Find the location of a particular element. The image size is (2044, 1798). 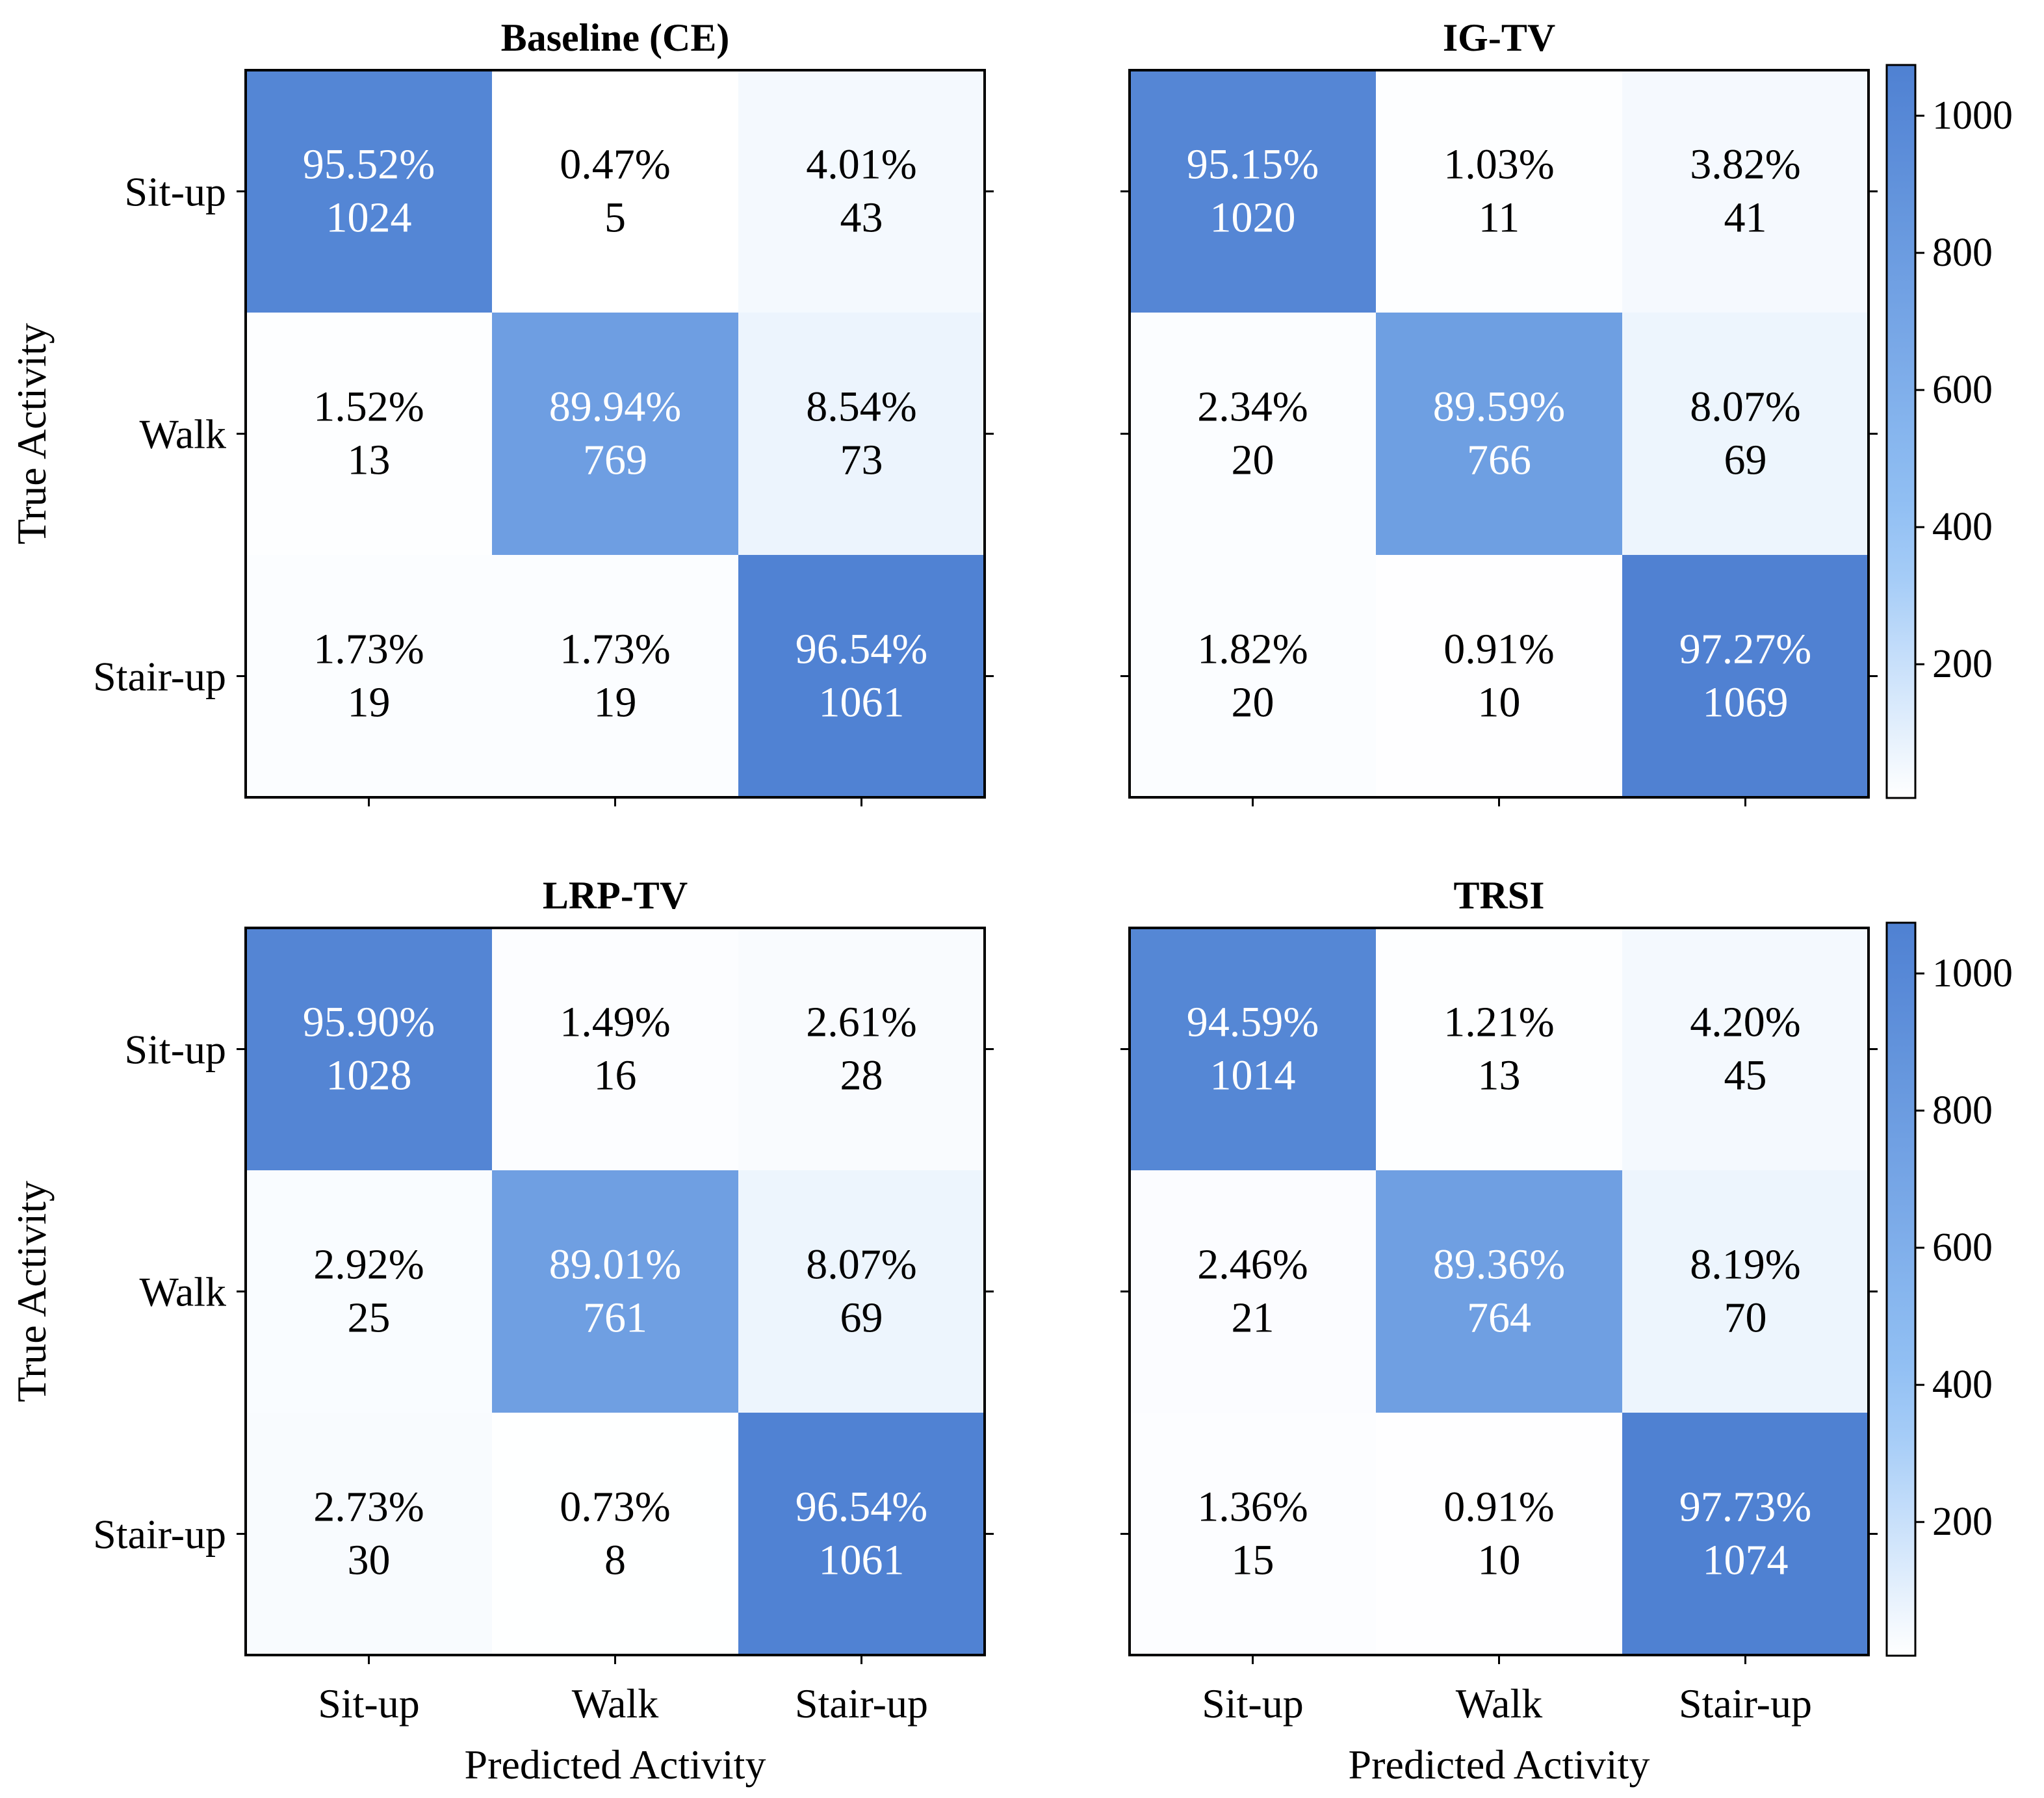

cell-percentage-label: 3.82% is located at coordinates (1745, 164).